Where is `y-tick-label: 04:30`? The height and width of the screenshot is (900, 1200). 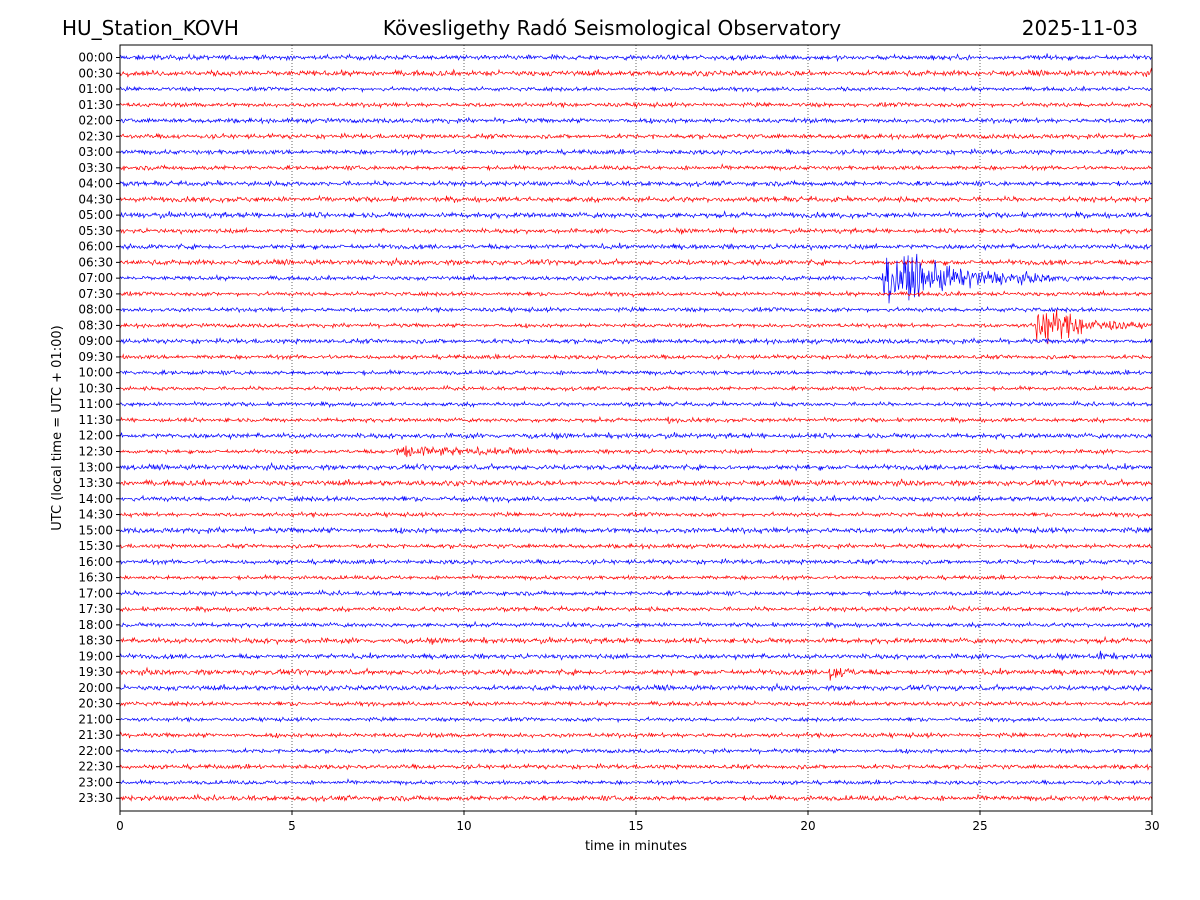 y-tick-label: 04:30 is located at coordinates (95, 199).